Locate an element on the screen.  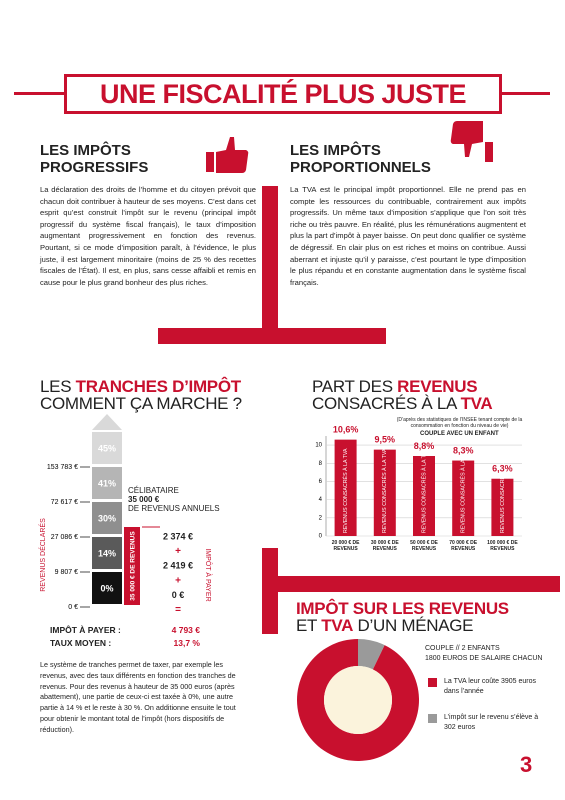
summary-row: IMPÔT À PAYER : 4 793 € is located at coordinates (125, 630).